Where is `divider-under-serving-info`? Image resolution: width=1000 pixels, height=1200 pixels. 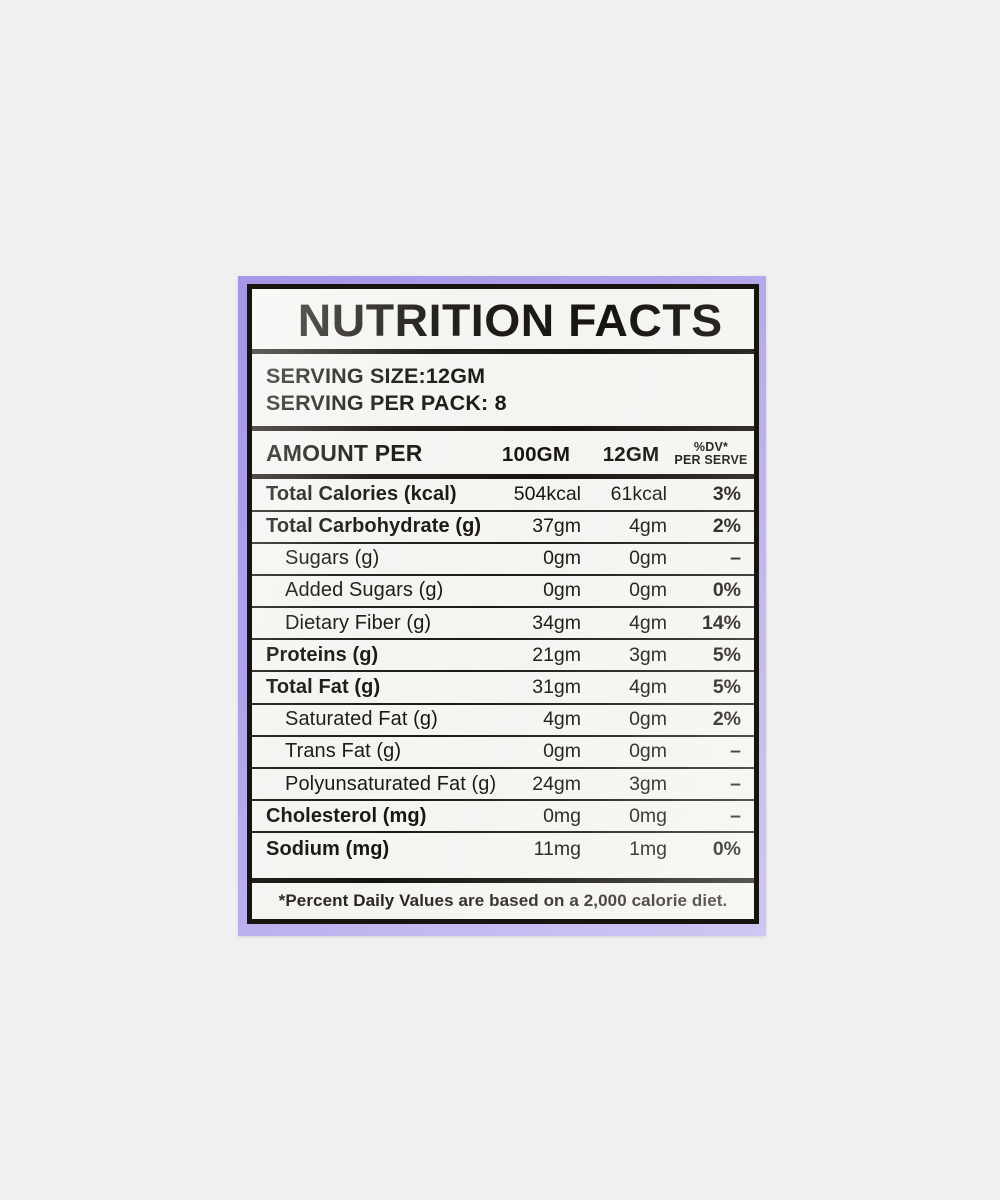
divider-under-serving-info is located at coordinates (503, 429).